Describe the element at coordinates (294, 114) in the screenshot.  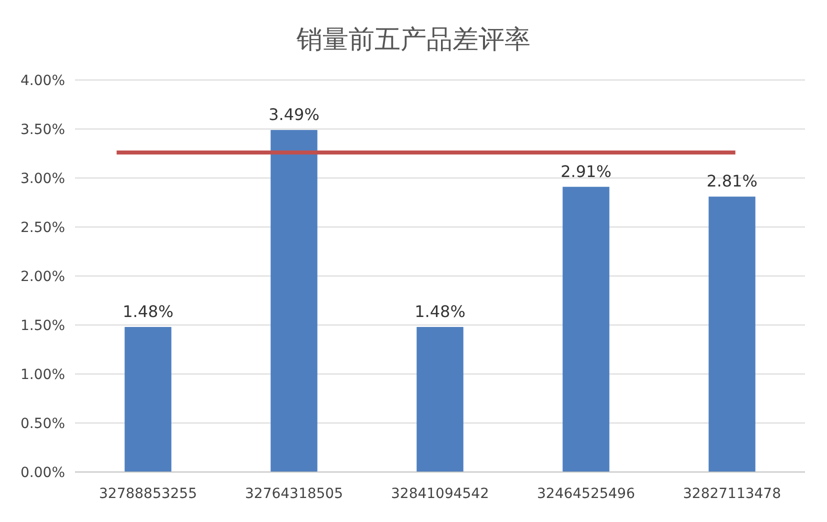
I see `data-label: 3.49%` at that location.